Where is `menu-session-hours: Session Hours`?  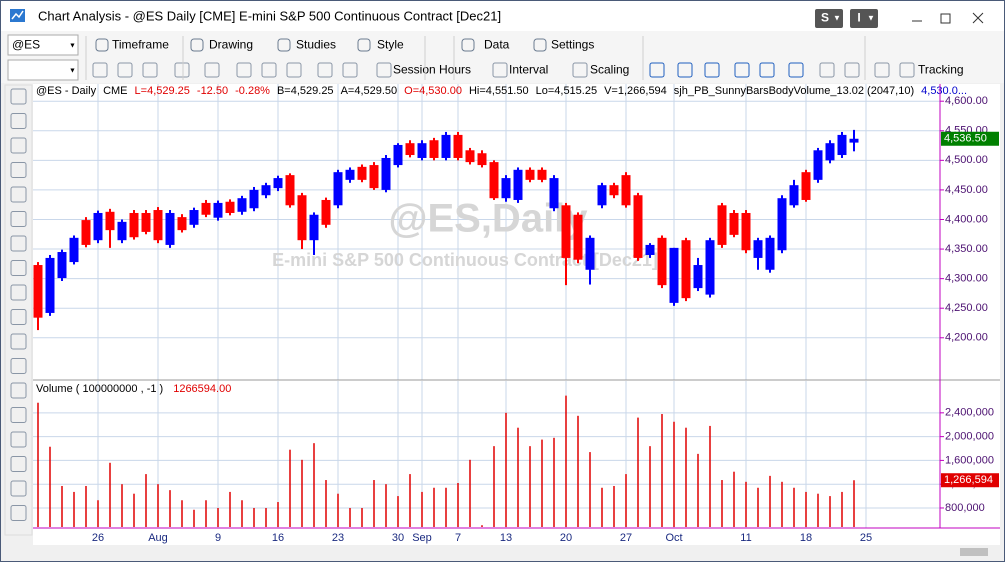
menu-session-hours: Session Hours is located at coordinates (432, 70).